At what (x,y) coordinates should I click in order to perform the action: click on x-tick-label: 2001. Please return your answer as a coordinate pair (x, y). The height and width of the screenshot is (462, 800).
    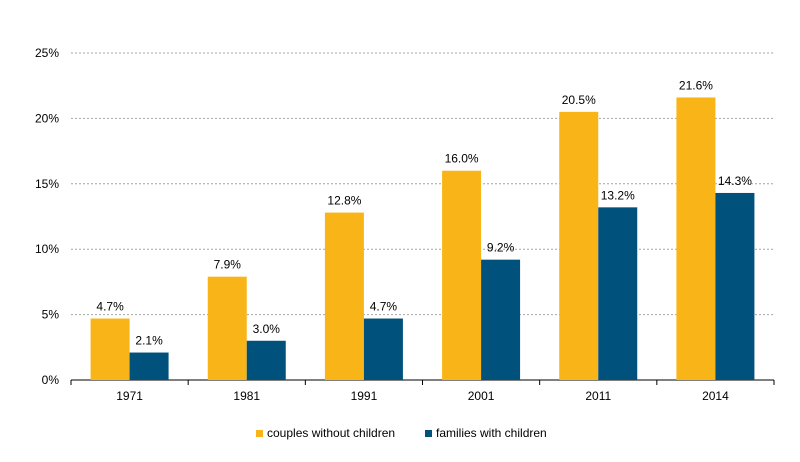
    Looking at the image, I should click on (481, 396).